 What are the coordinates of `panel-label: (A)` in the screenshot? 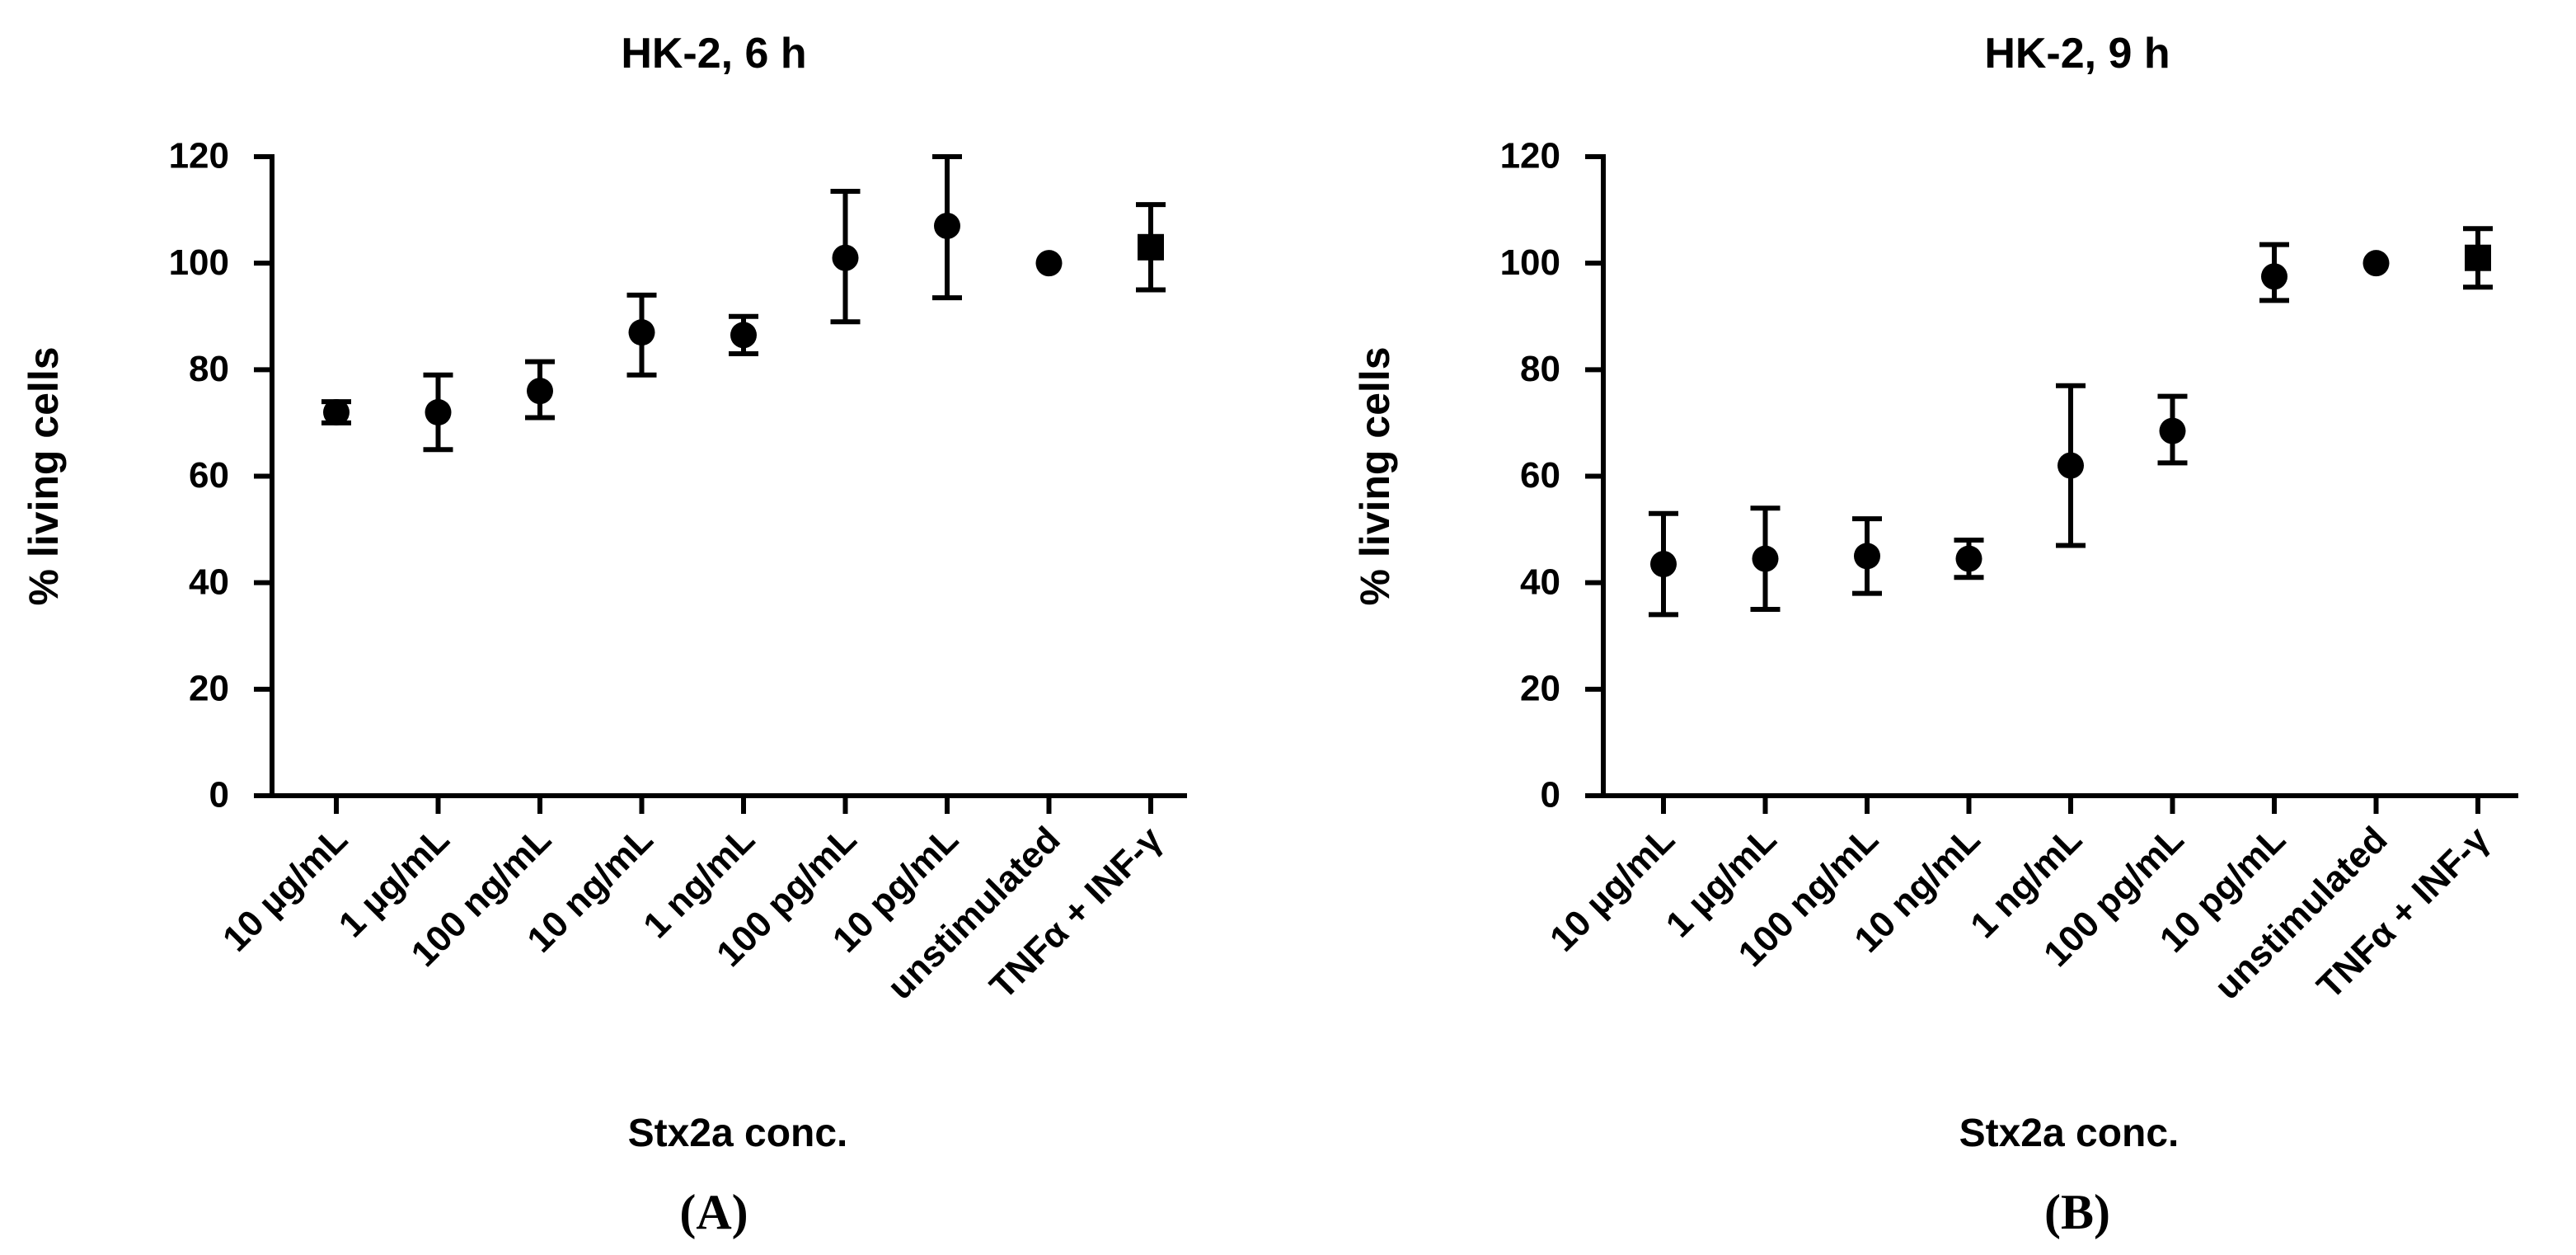 It's located at (714, 1212).